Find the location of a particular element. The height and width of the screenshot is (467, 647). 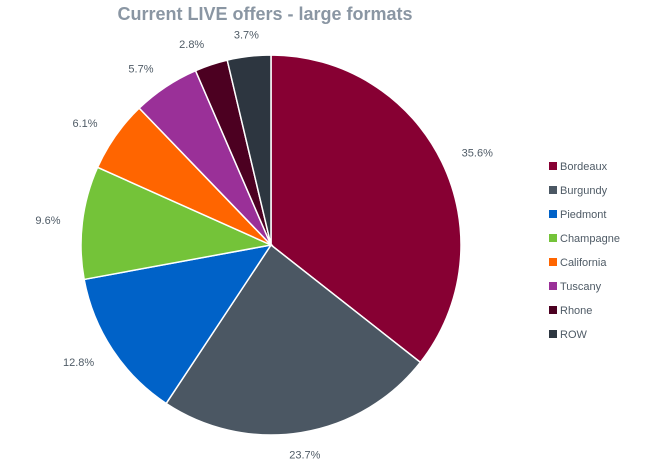

pie-slice-piedmont is located at coordinates (178, 324).